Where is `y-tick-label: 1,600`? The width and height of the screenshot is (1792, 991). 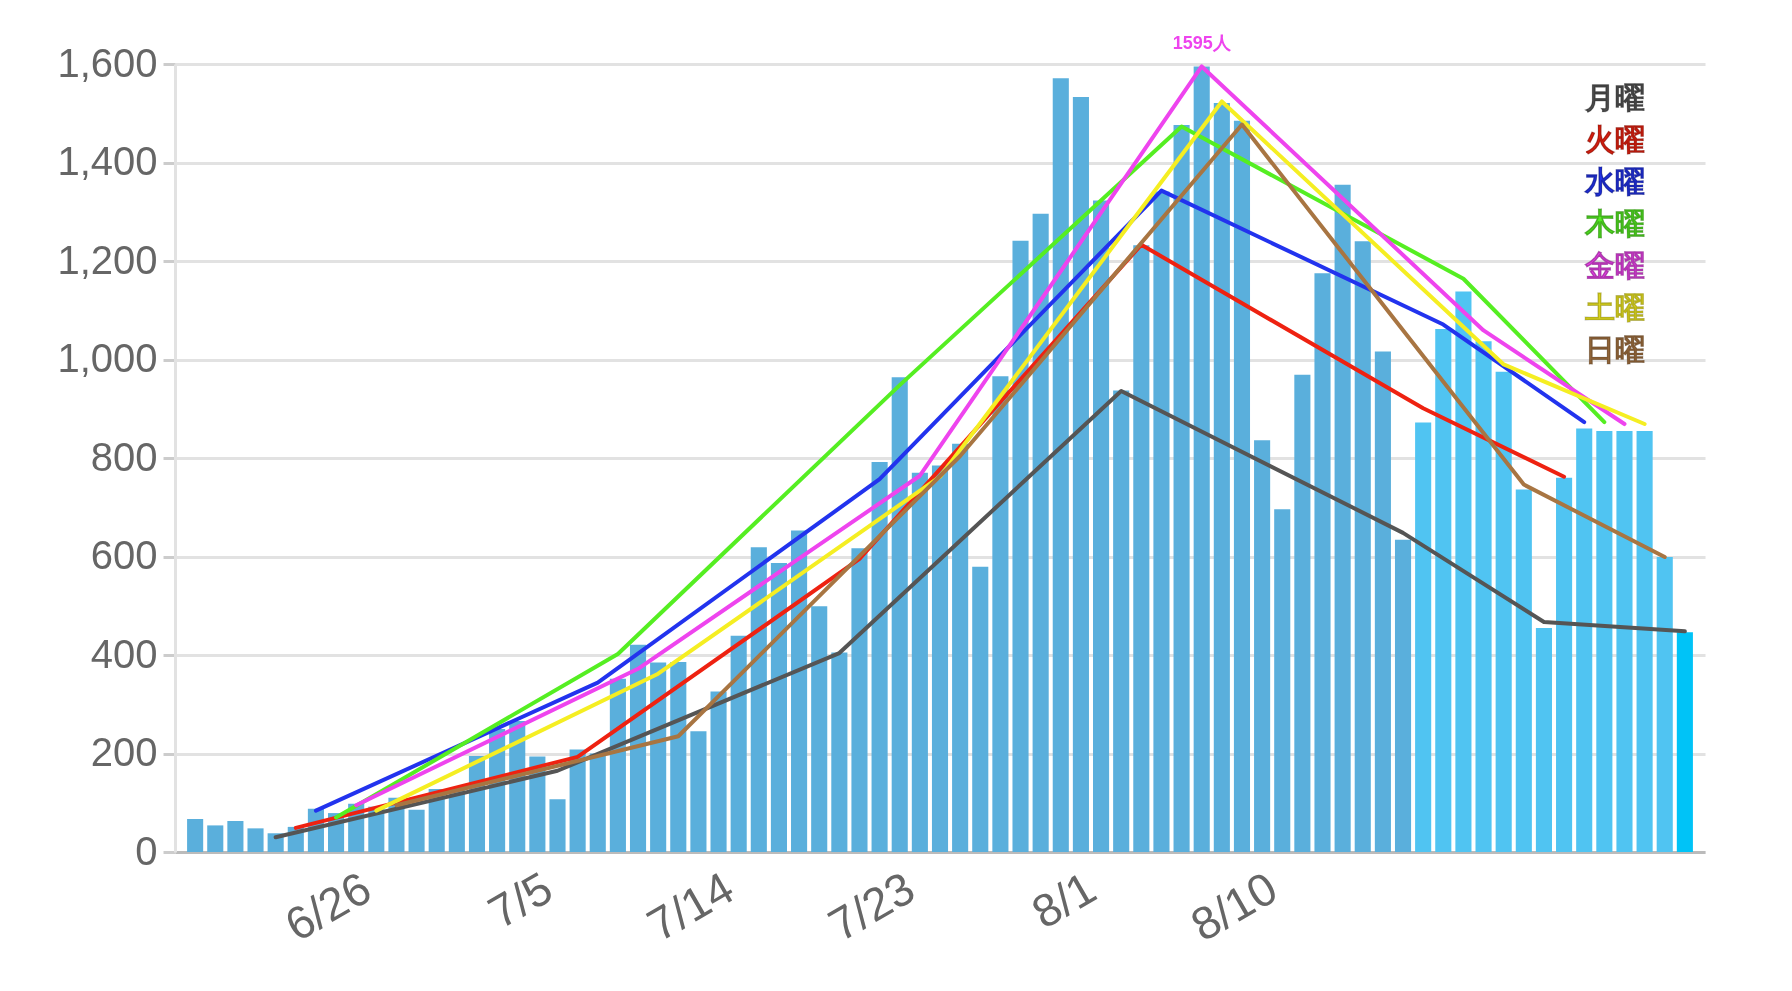 y-tick-label: 1,600 is located at coordinates (107, 62).